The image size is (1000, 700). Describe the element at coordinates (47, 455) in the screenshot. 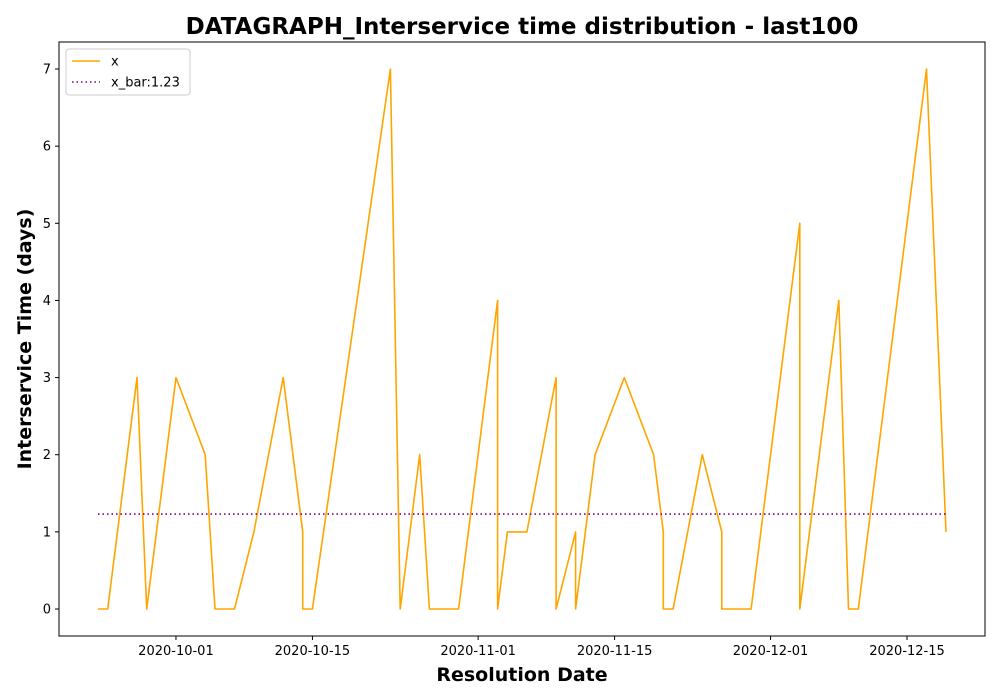

I see `y-tick-label: 2` at that location.